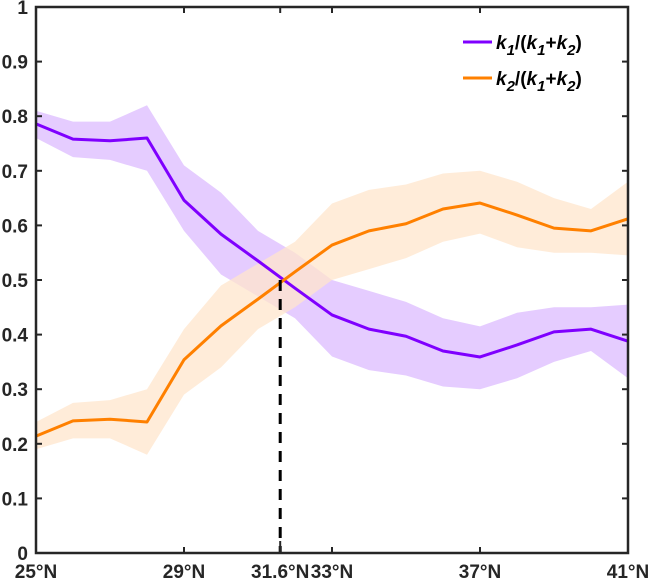 The height and width of the screenshot is (581, 651). What do you see at coordinates (15, 172) in the screenshot?
I see `y-tick-label: 0.7` at bounding box center [15, 172].